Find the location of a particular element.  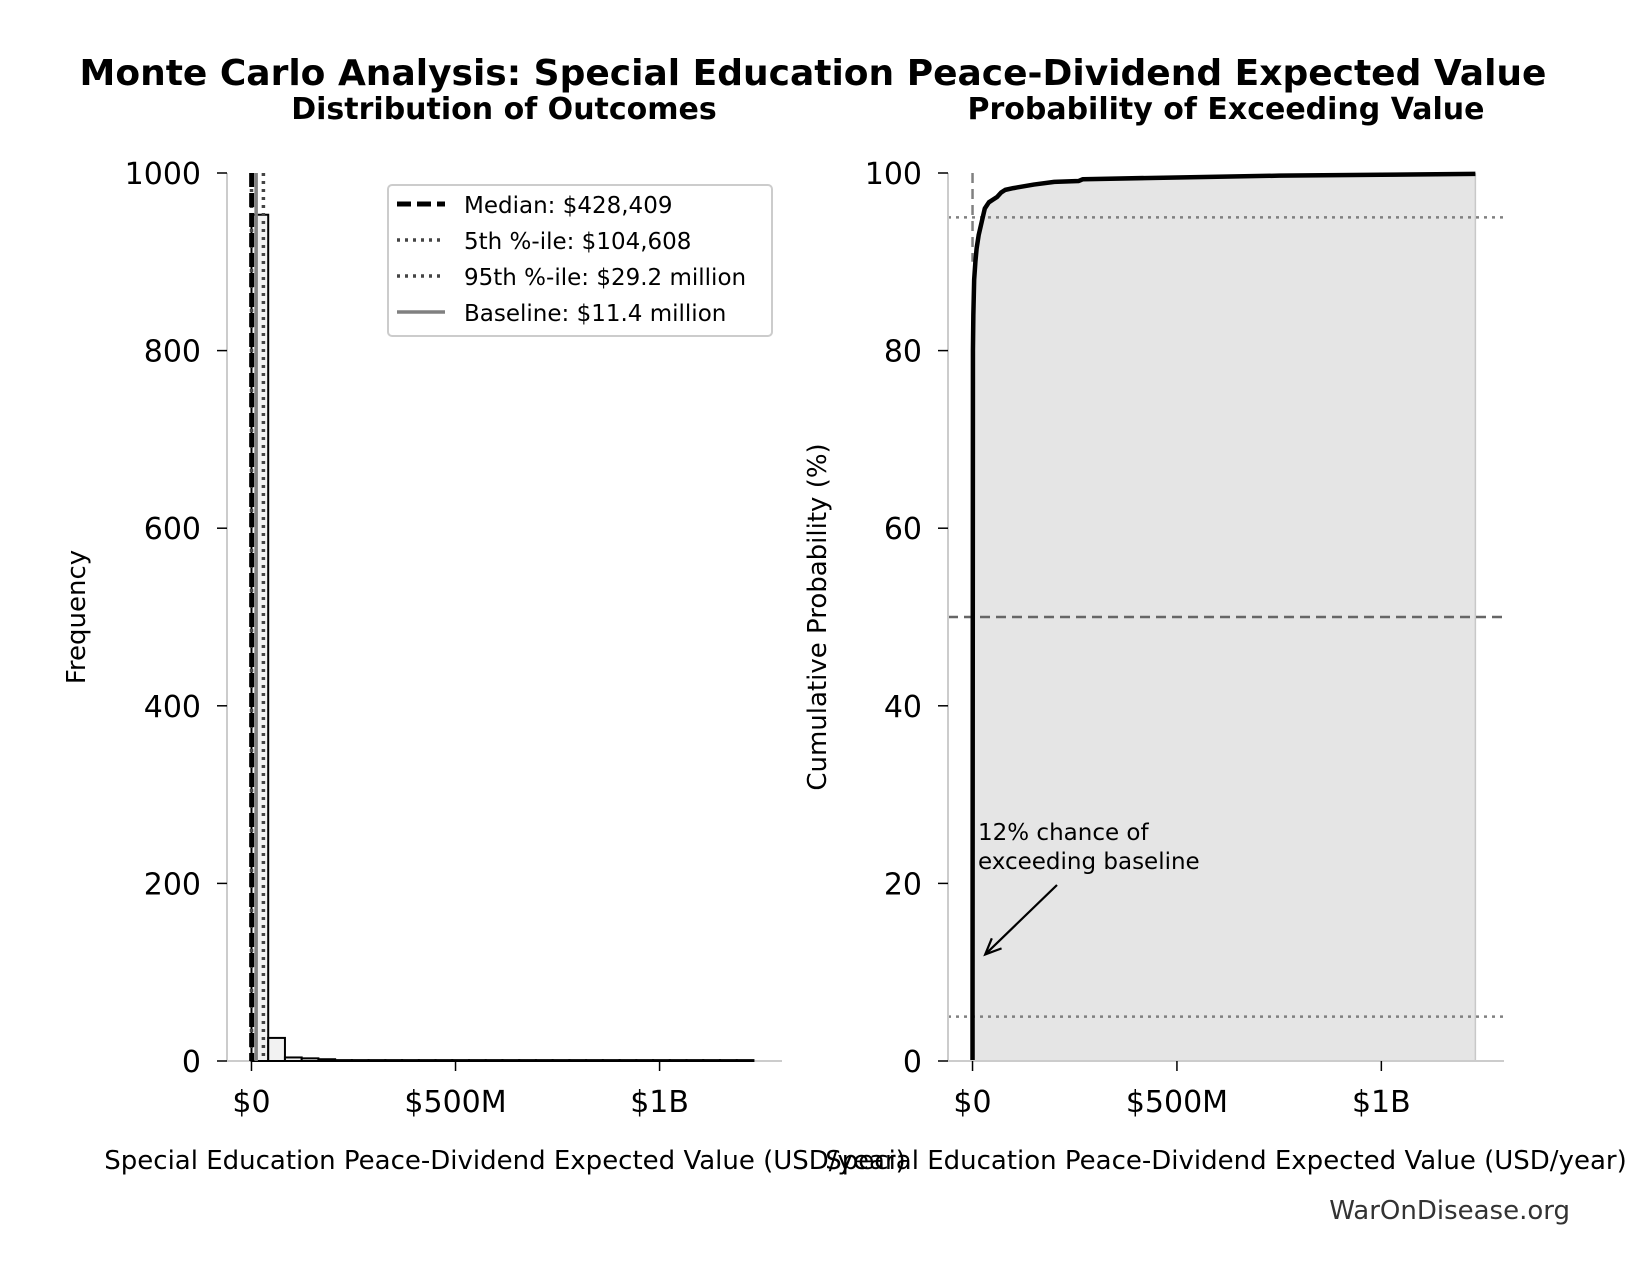

y-tick-label: 800 is located at coordinates (172, 352).